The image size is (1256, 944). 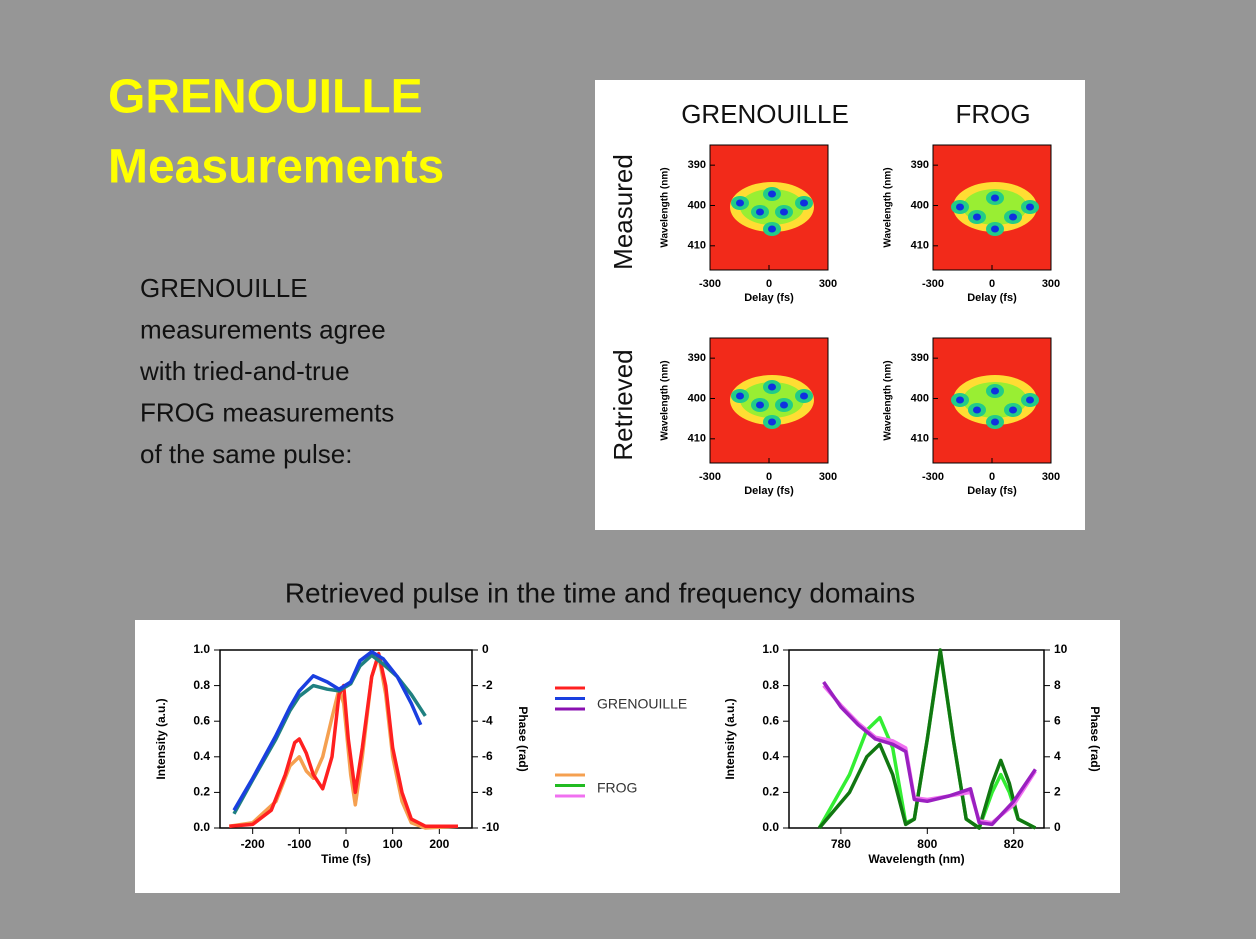 What do you see at coordinates (491, 827) in the screenshot?
I see `y2-tick-label: -10` at bounding box center [491, 827].